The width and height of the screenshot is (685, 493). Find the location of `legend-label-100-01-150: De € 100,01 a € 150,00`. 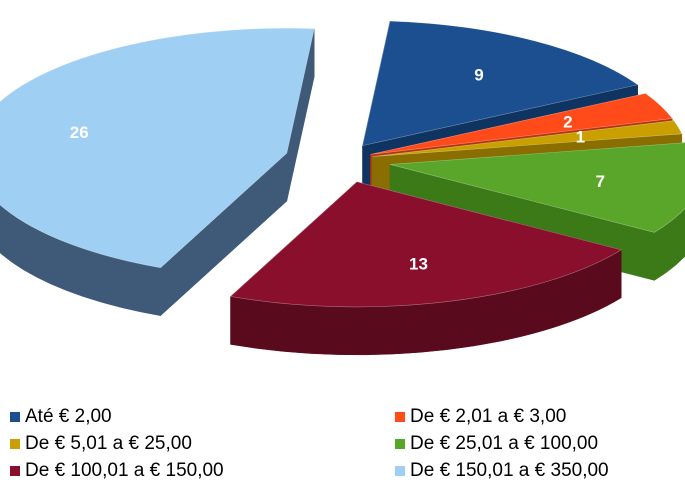

legend-label-100-01-150: De € 100,01 a € 150,00 is located at coordinates (124, 470).